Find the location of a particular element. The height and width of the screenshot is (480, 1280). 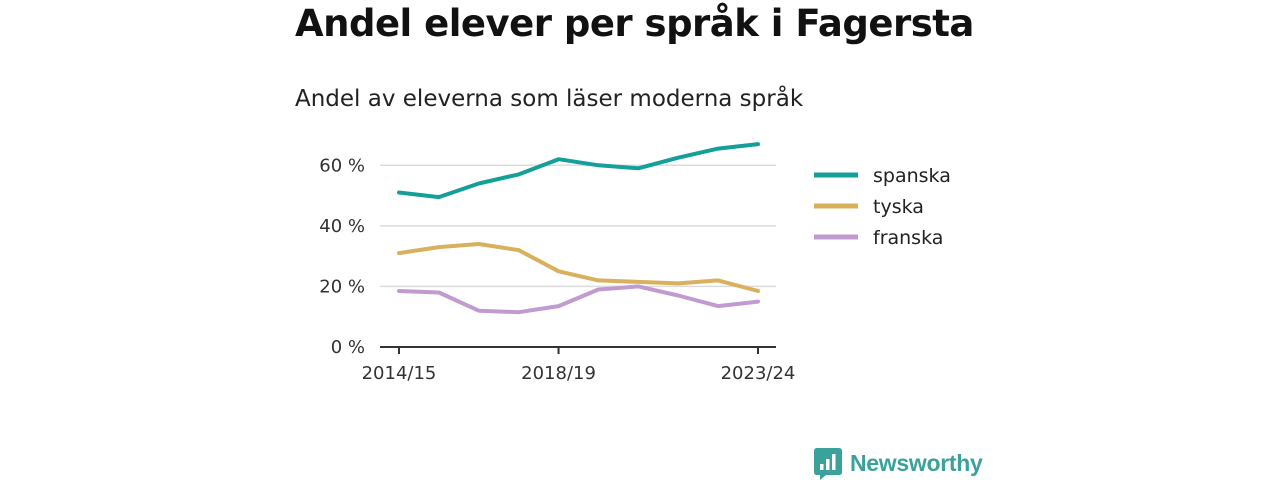

x-tick-label: 2018/19 is located at coordinates (558, 373).